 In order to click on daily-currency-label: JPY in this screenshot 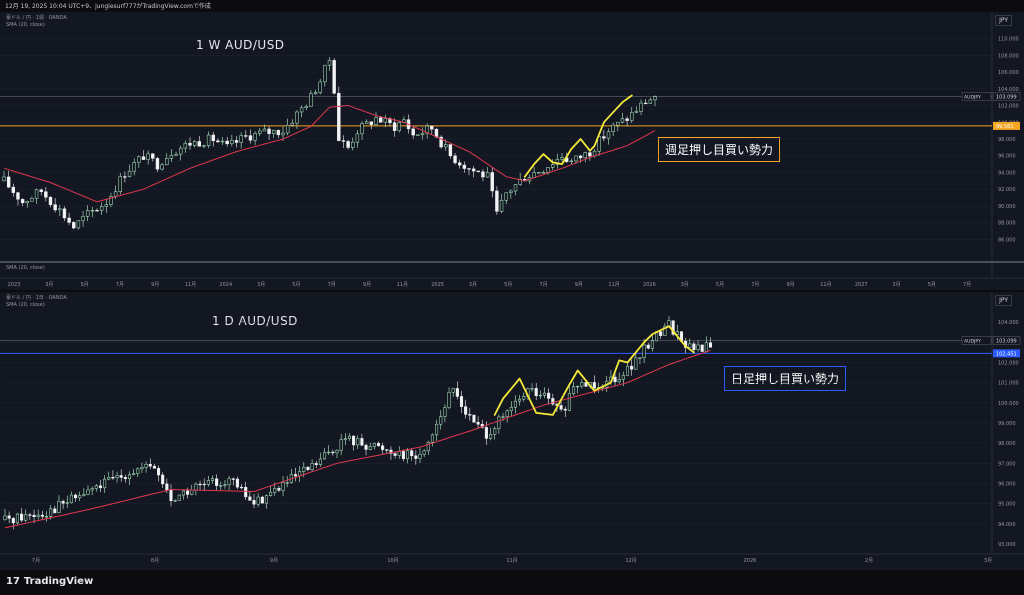, I will do `click(1003, 300)`.